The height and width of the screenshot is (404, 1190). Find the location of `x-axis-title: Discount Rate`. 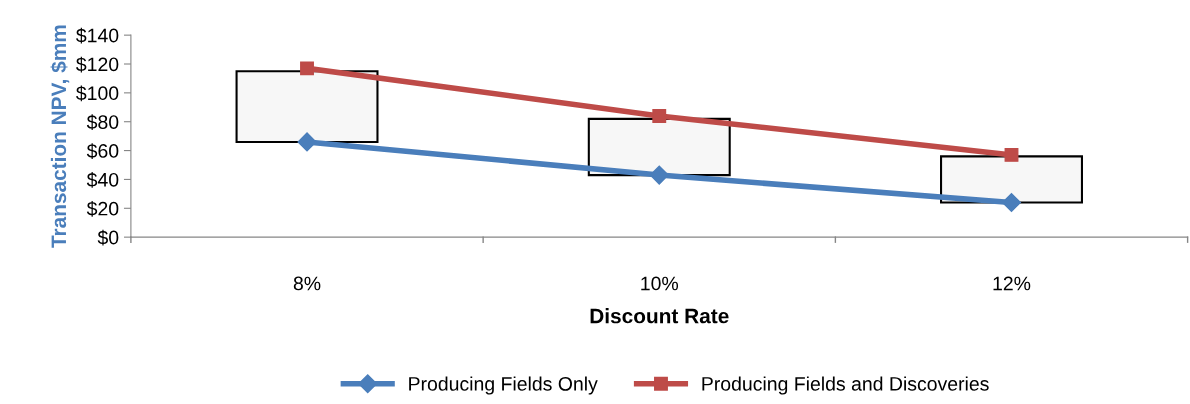

x-axis-title: Discount Rate is located at coordinates (659, 316).